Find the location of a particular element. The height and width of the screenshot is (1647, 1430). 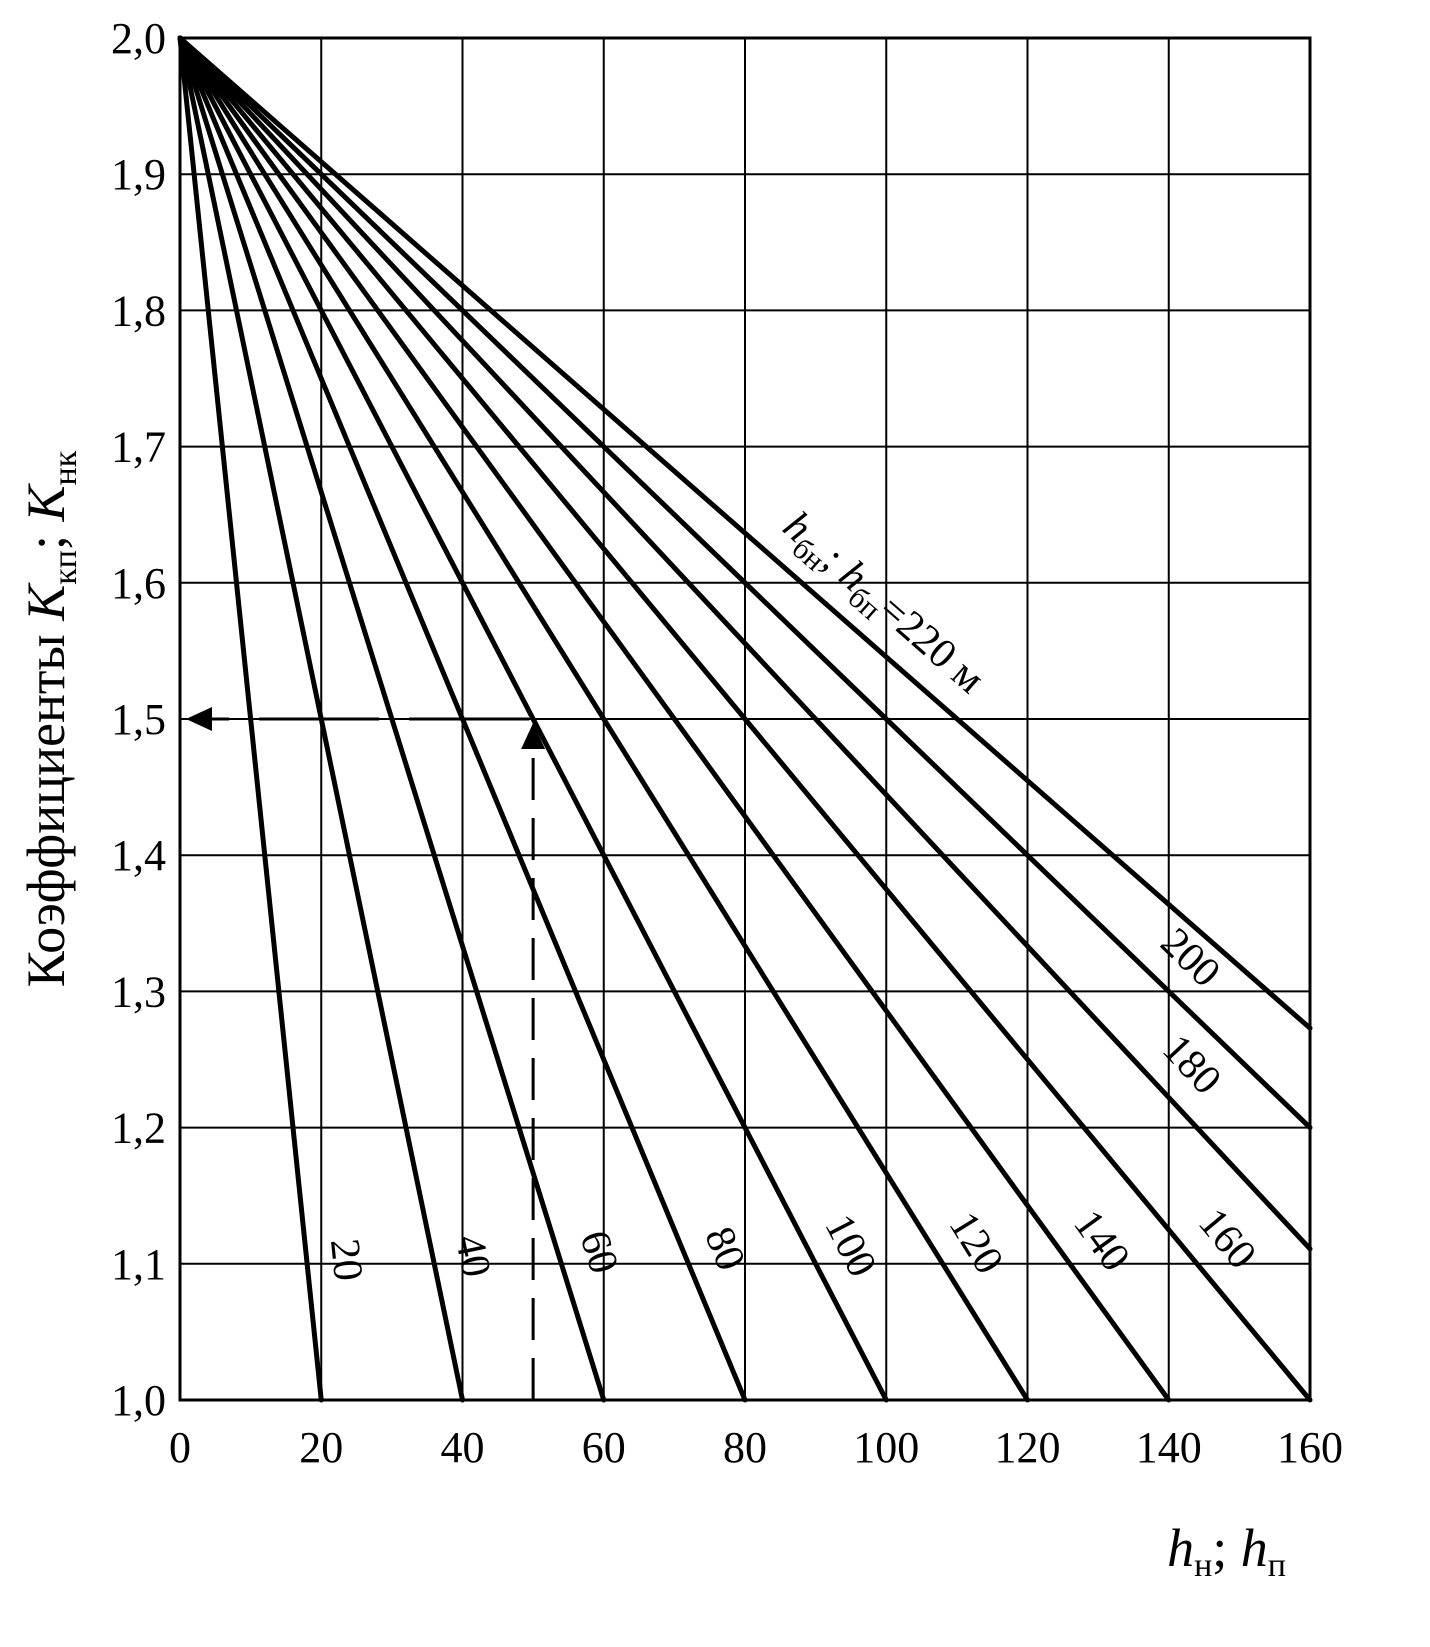

x-tick-label: 40 is located at coordinates (463, 1447).